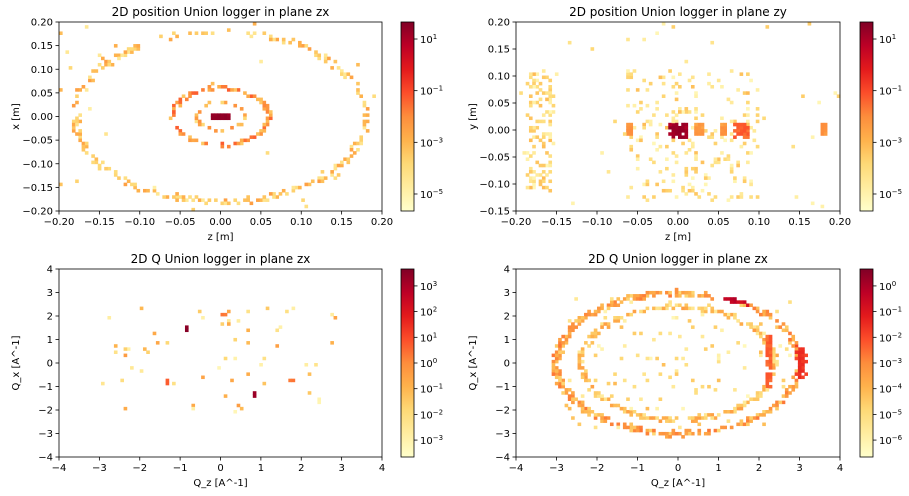 The height and width of the screenshot is (496, 909). What do you see at coordinates (507, 317) in the screenshot?
I see `y-tick-label: 2` at bounding box center [507, 317].